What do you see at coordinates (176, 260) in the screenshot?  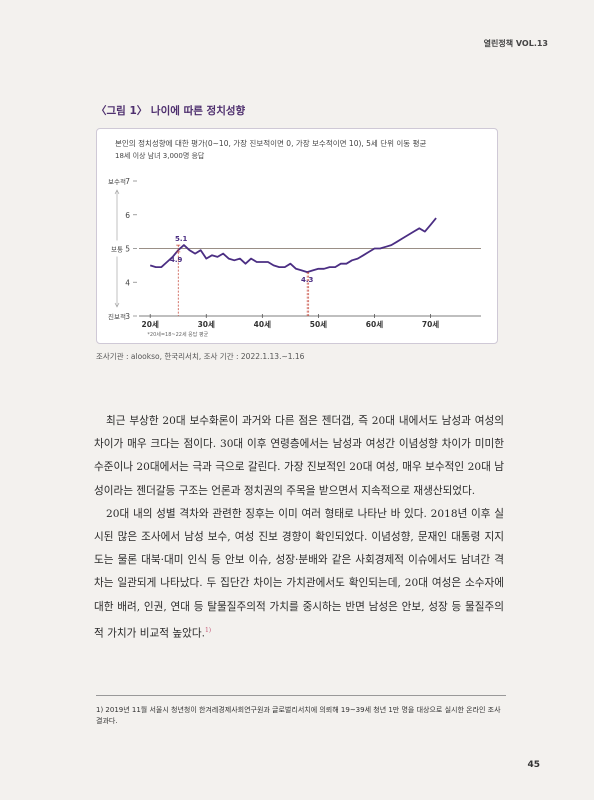 I see `annotation-label: 4.9` at bounding box center [176, 260].